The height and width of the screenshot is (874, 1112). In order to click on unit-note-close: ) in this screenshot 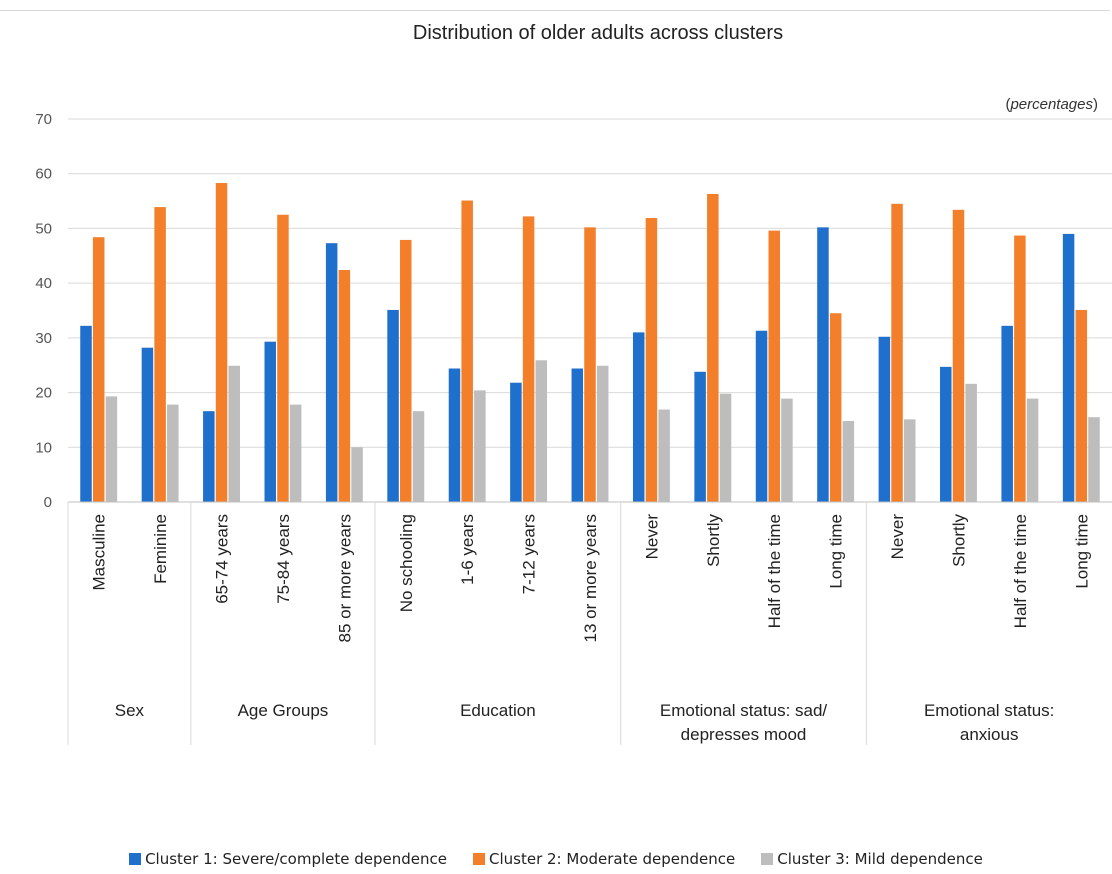, I will do `click(1095, 104)`.